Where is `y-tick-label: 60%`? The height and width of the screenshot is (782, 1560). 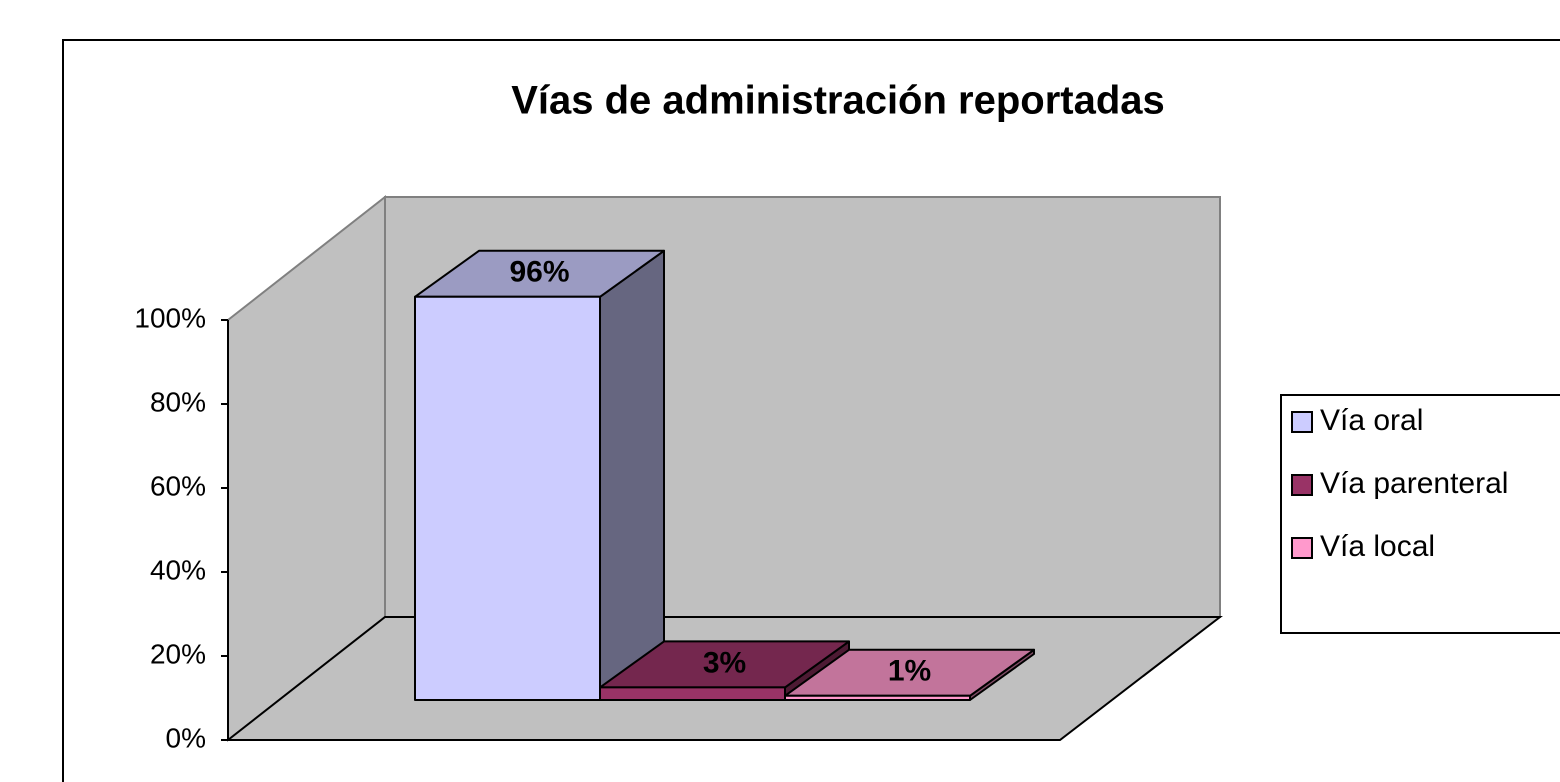 y-tick-label: 60% is located at coordinates (178, 485).